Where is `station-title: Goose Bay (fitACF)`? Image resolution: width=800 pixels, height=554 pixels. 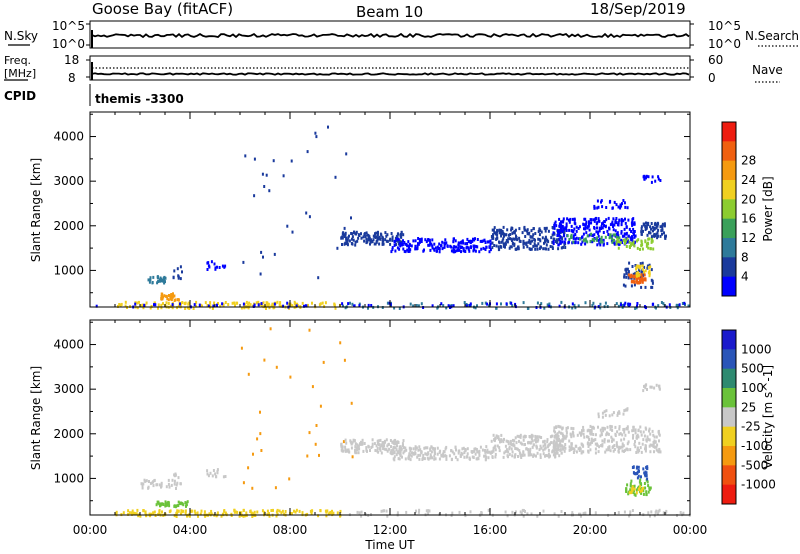 station-title: Goose Bay (fitACF) is located at coordinates (162, 9).